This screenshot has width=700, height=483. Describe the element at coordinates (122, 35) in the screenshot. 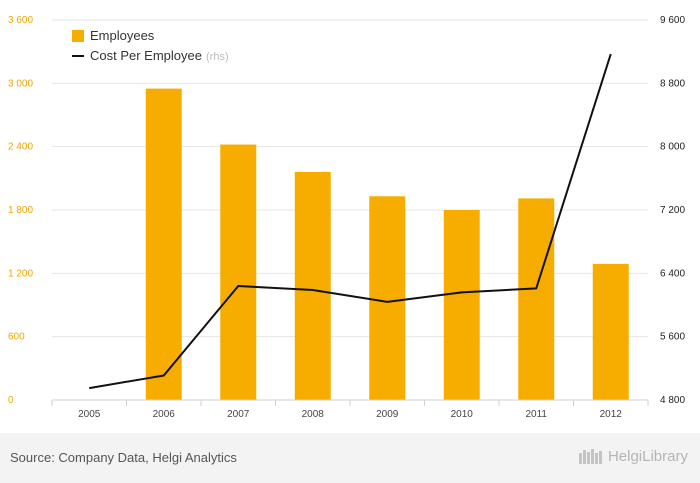

I see `legend-label-employees: Employees` at that location.